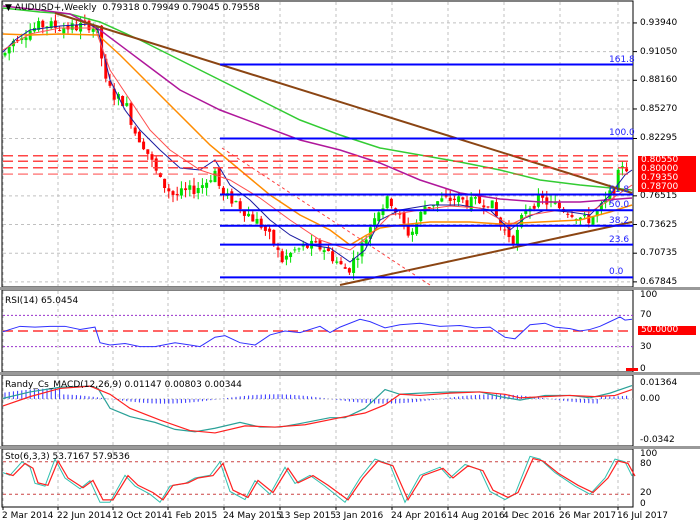  Describe the element at coordinates (659, 138) in the screenshot. I see `price-axis-label: 0.82295` at that location.